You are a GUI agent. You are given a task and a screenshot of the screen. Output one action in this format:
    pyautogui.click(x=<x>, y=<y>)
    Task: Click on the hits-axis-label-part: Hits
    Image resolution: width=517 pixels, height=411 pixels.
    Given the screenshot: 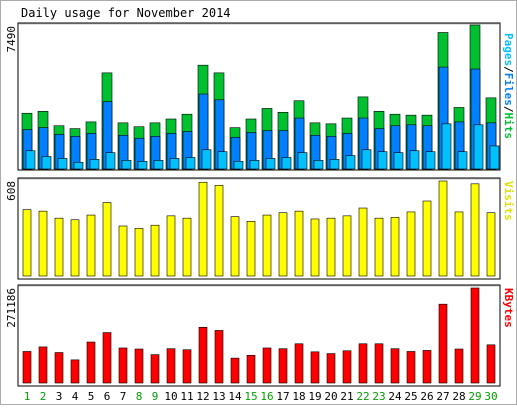 What is the action you would take?
    pyautogui.click(x=508, y=126)
    